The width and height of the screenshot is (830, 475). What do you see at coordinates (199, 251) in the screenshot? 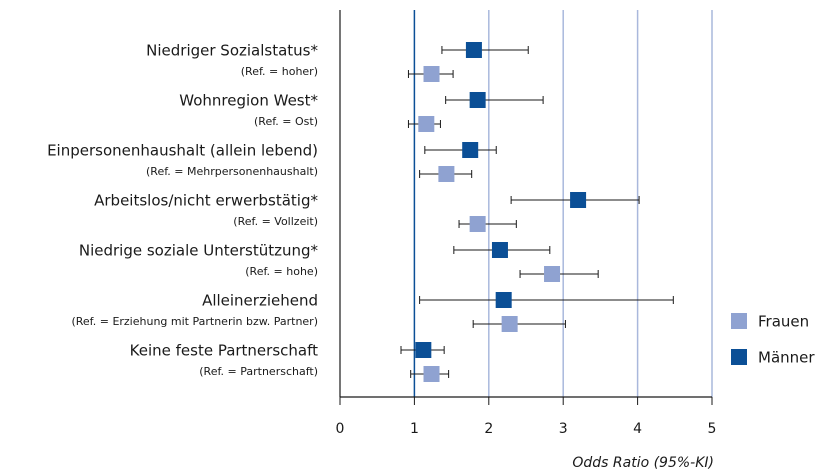
I see `category-label: Niedrige soziale Unterstützung*` at bounding box center [199, 251].